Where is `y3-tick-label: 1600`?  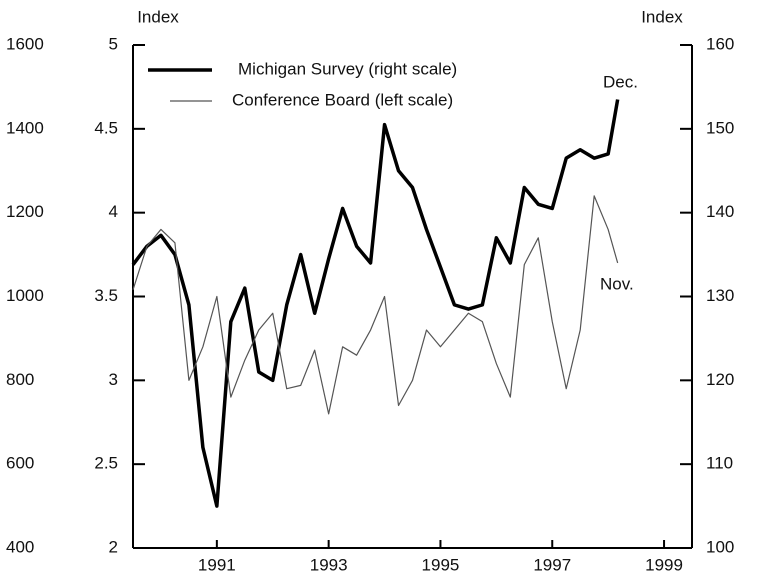
y3-tick-label: 1600 is located at coordinates (25, 43).